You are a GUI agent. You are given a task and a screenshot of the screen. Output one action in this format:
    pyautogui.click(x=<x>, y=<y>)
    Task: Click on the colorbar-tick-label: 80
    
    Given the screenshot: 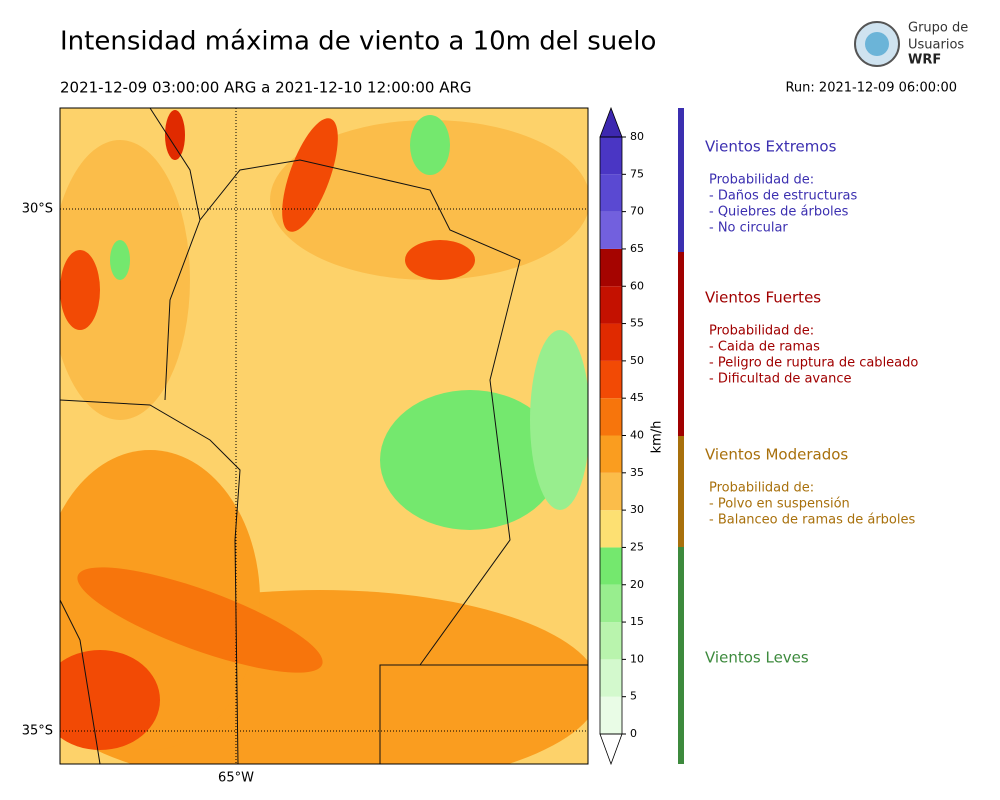 What is the action you would take?
    pyautogui.click(x=637, y=136)
    